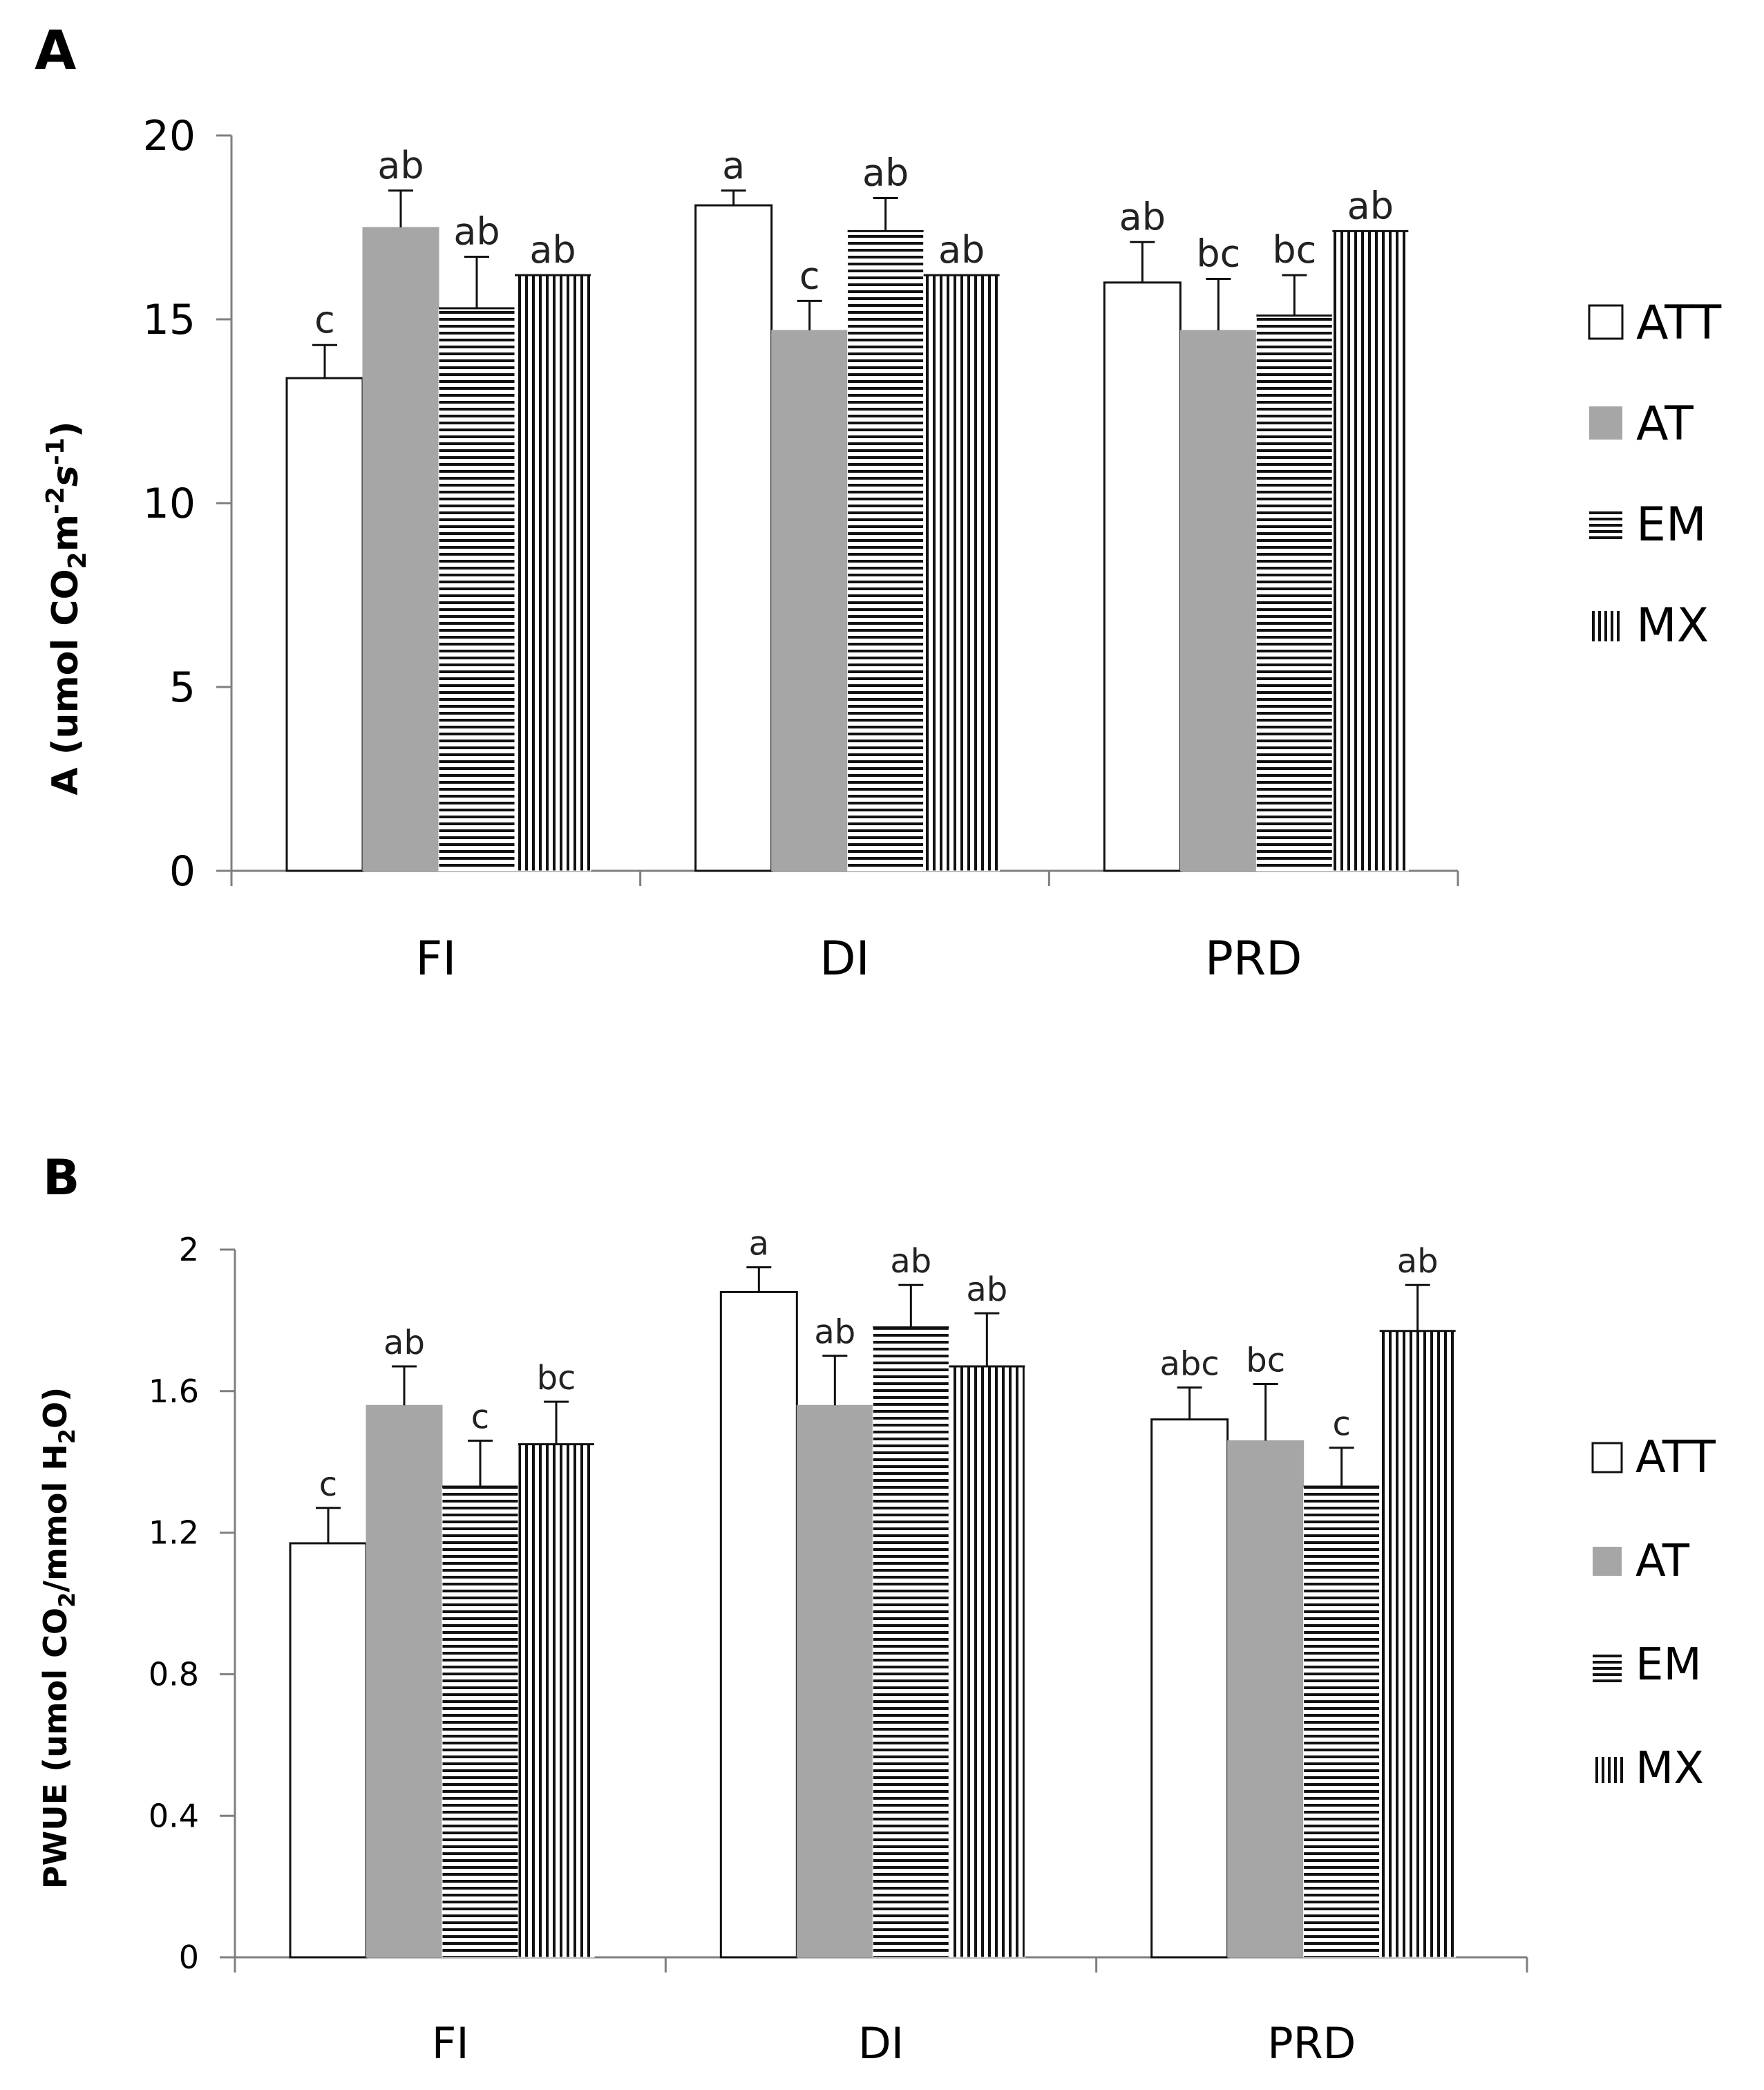 This screenshot has height=2090, width=1764. I want to click on y-axis-label-a: A (umol CO2m-2s-1), so click(66, 608).